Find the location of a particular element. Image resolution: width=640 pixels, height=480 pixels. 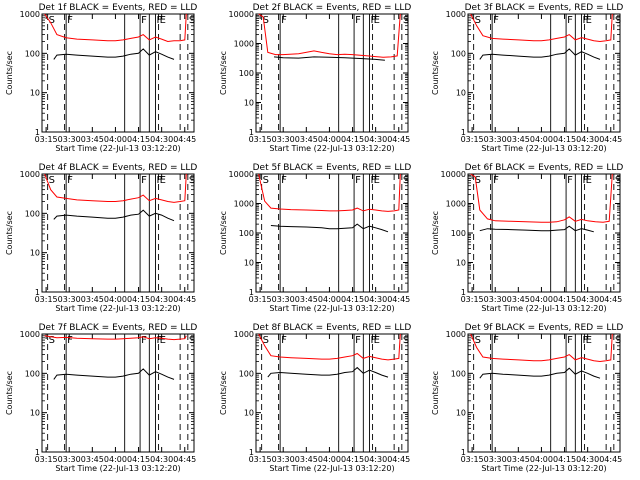

chart-title: Det 9f BLACK = Events, RED = LLD is located at coordinates (544, 328).